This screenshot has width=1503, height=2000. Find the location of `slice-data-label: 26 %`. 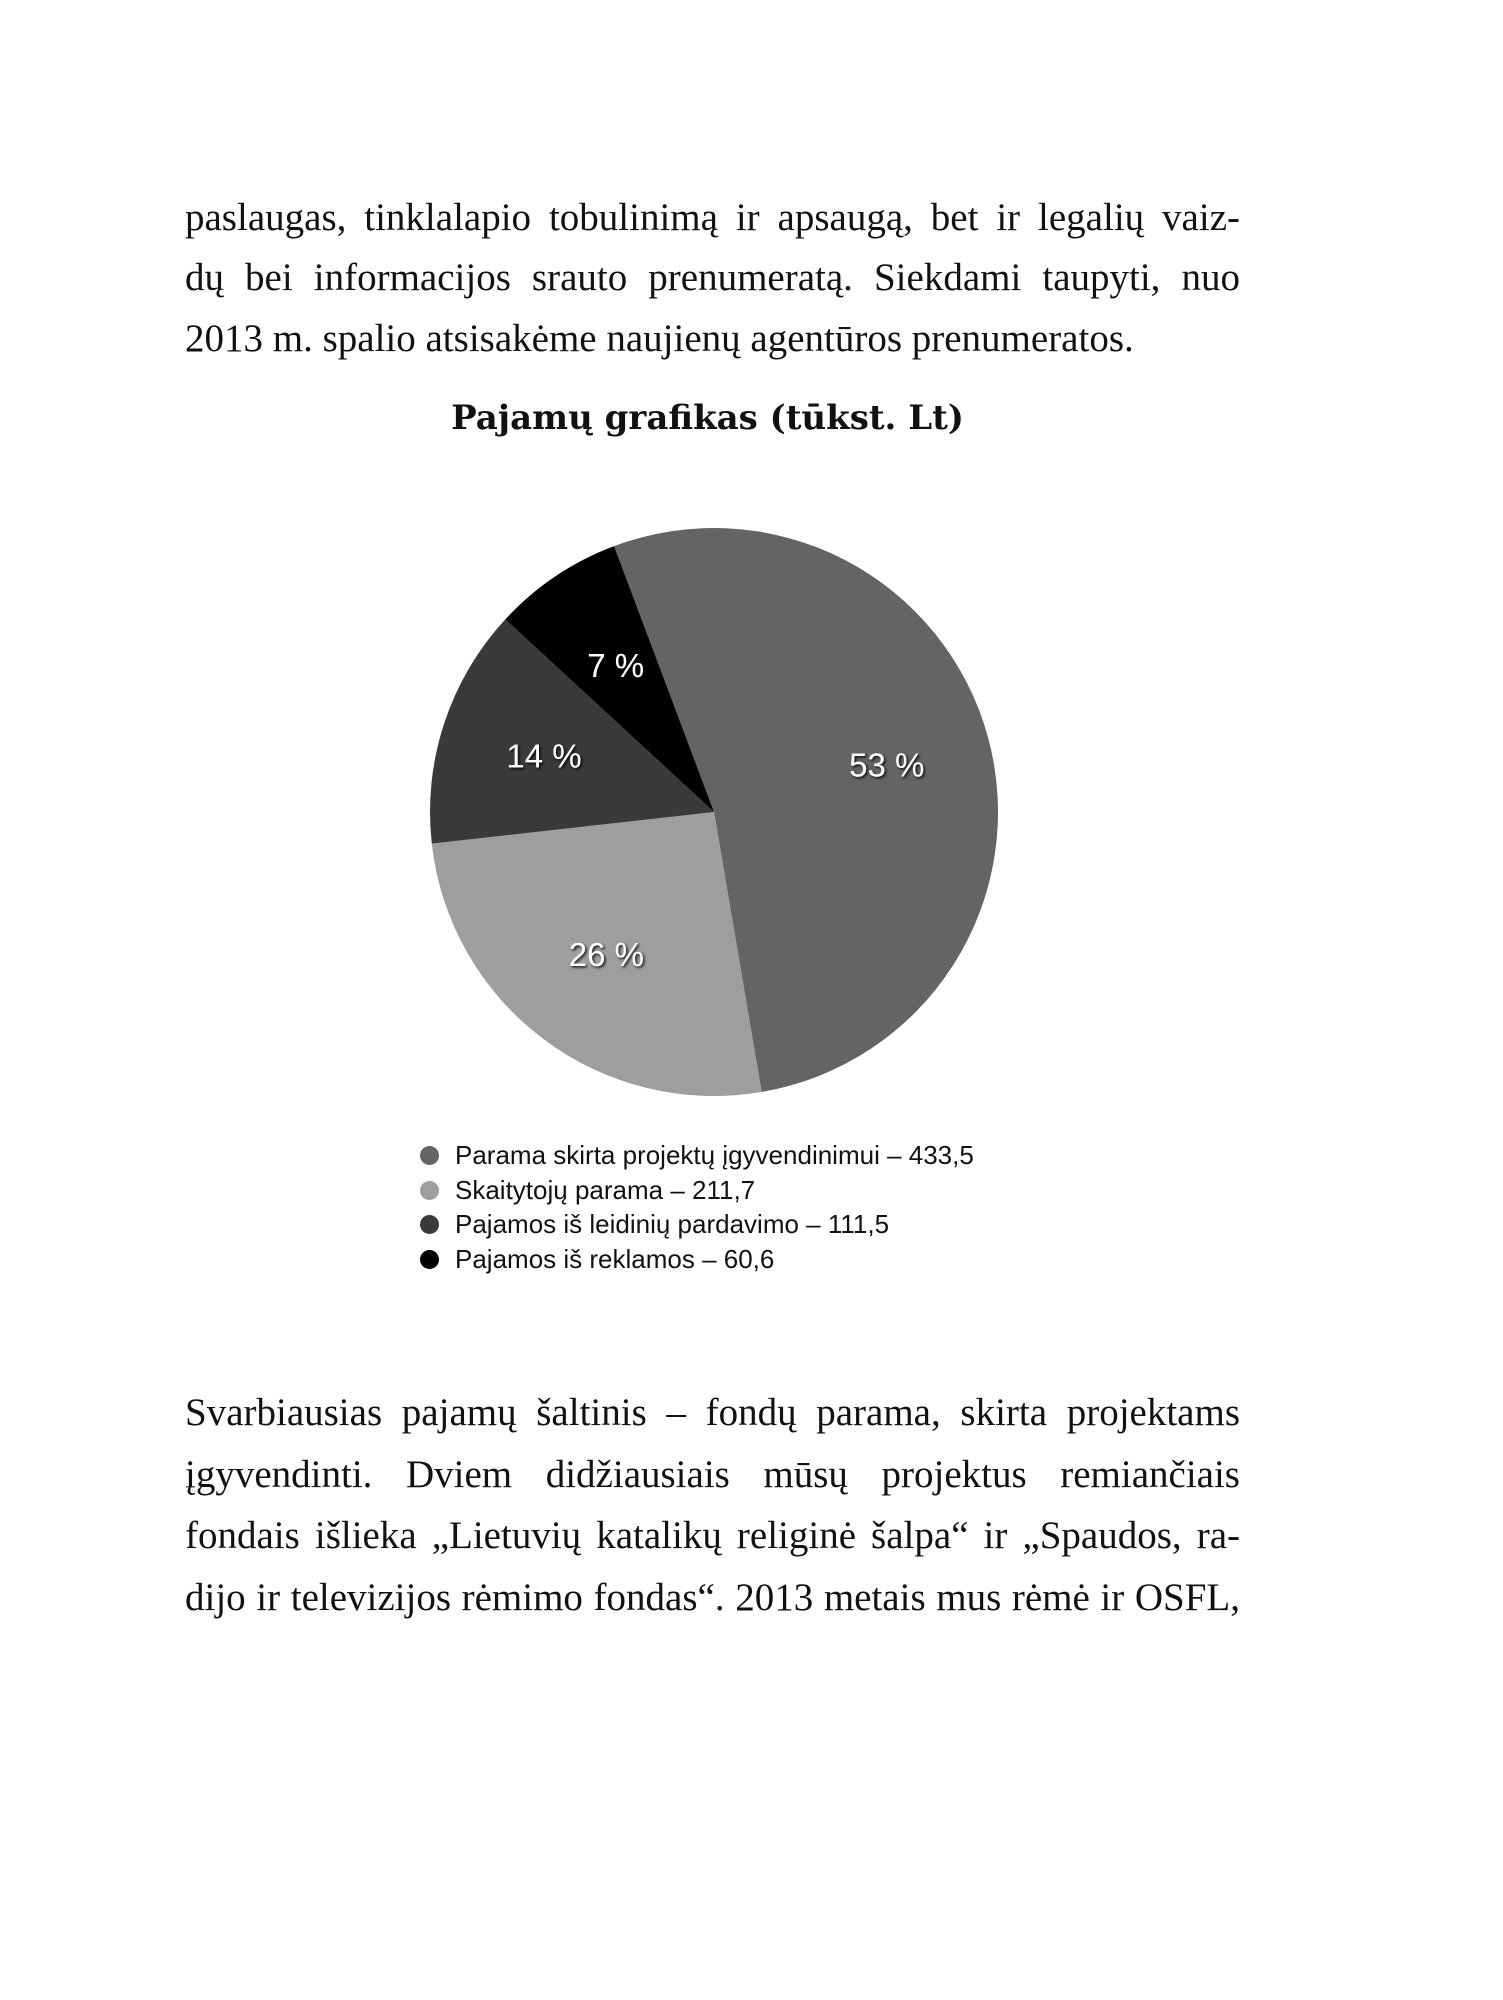

slice-data-label: 26 % is located at coordinates (606, 954).